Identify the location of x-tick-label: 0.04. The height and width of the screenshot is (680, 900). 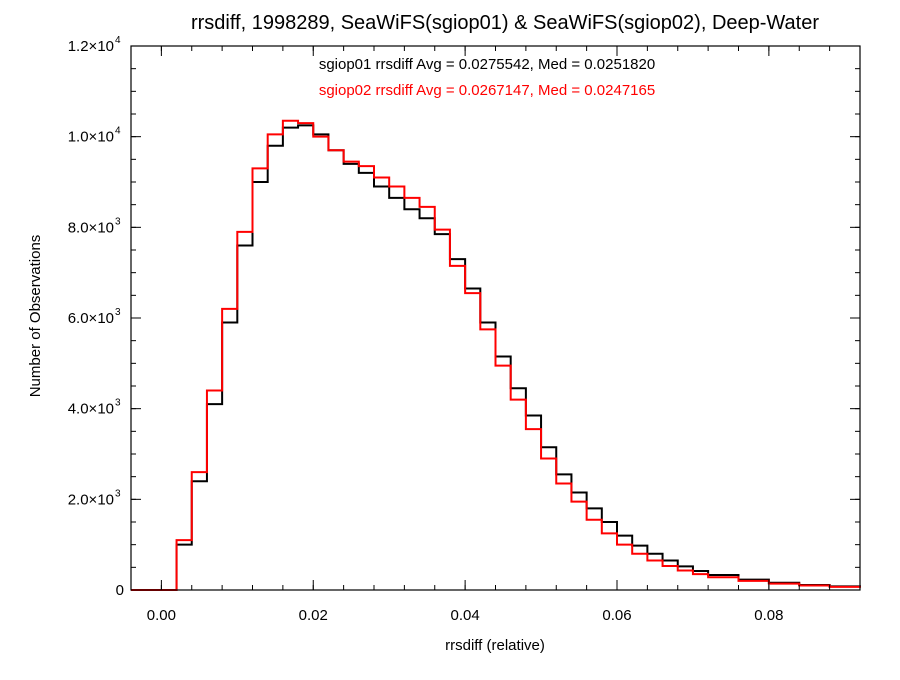
(465, 615).